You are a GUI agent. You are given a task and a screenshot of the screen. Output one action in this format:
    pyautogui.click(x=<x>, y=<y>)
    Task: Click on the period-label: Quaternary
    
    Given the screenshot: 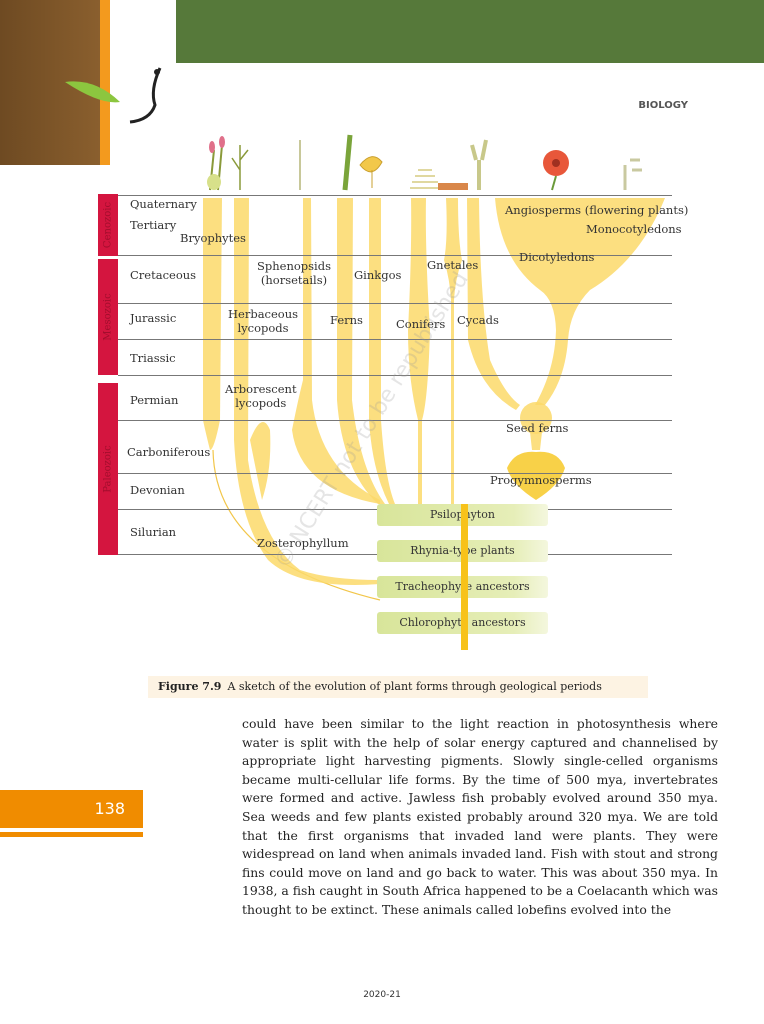 What is the action you would take?
    pyautogui.click(x=163, y=204)
    